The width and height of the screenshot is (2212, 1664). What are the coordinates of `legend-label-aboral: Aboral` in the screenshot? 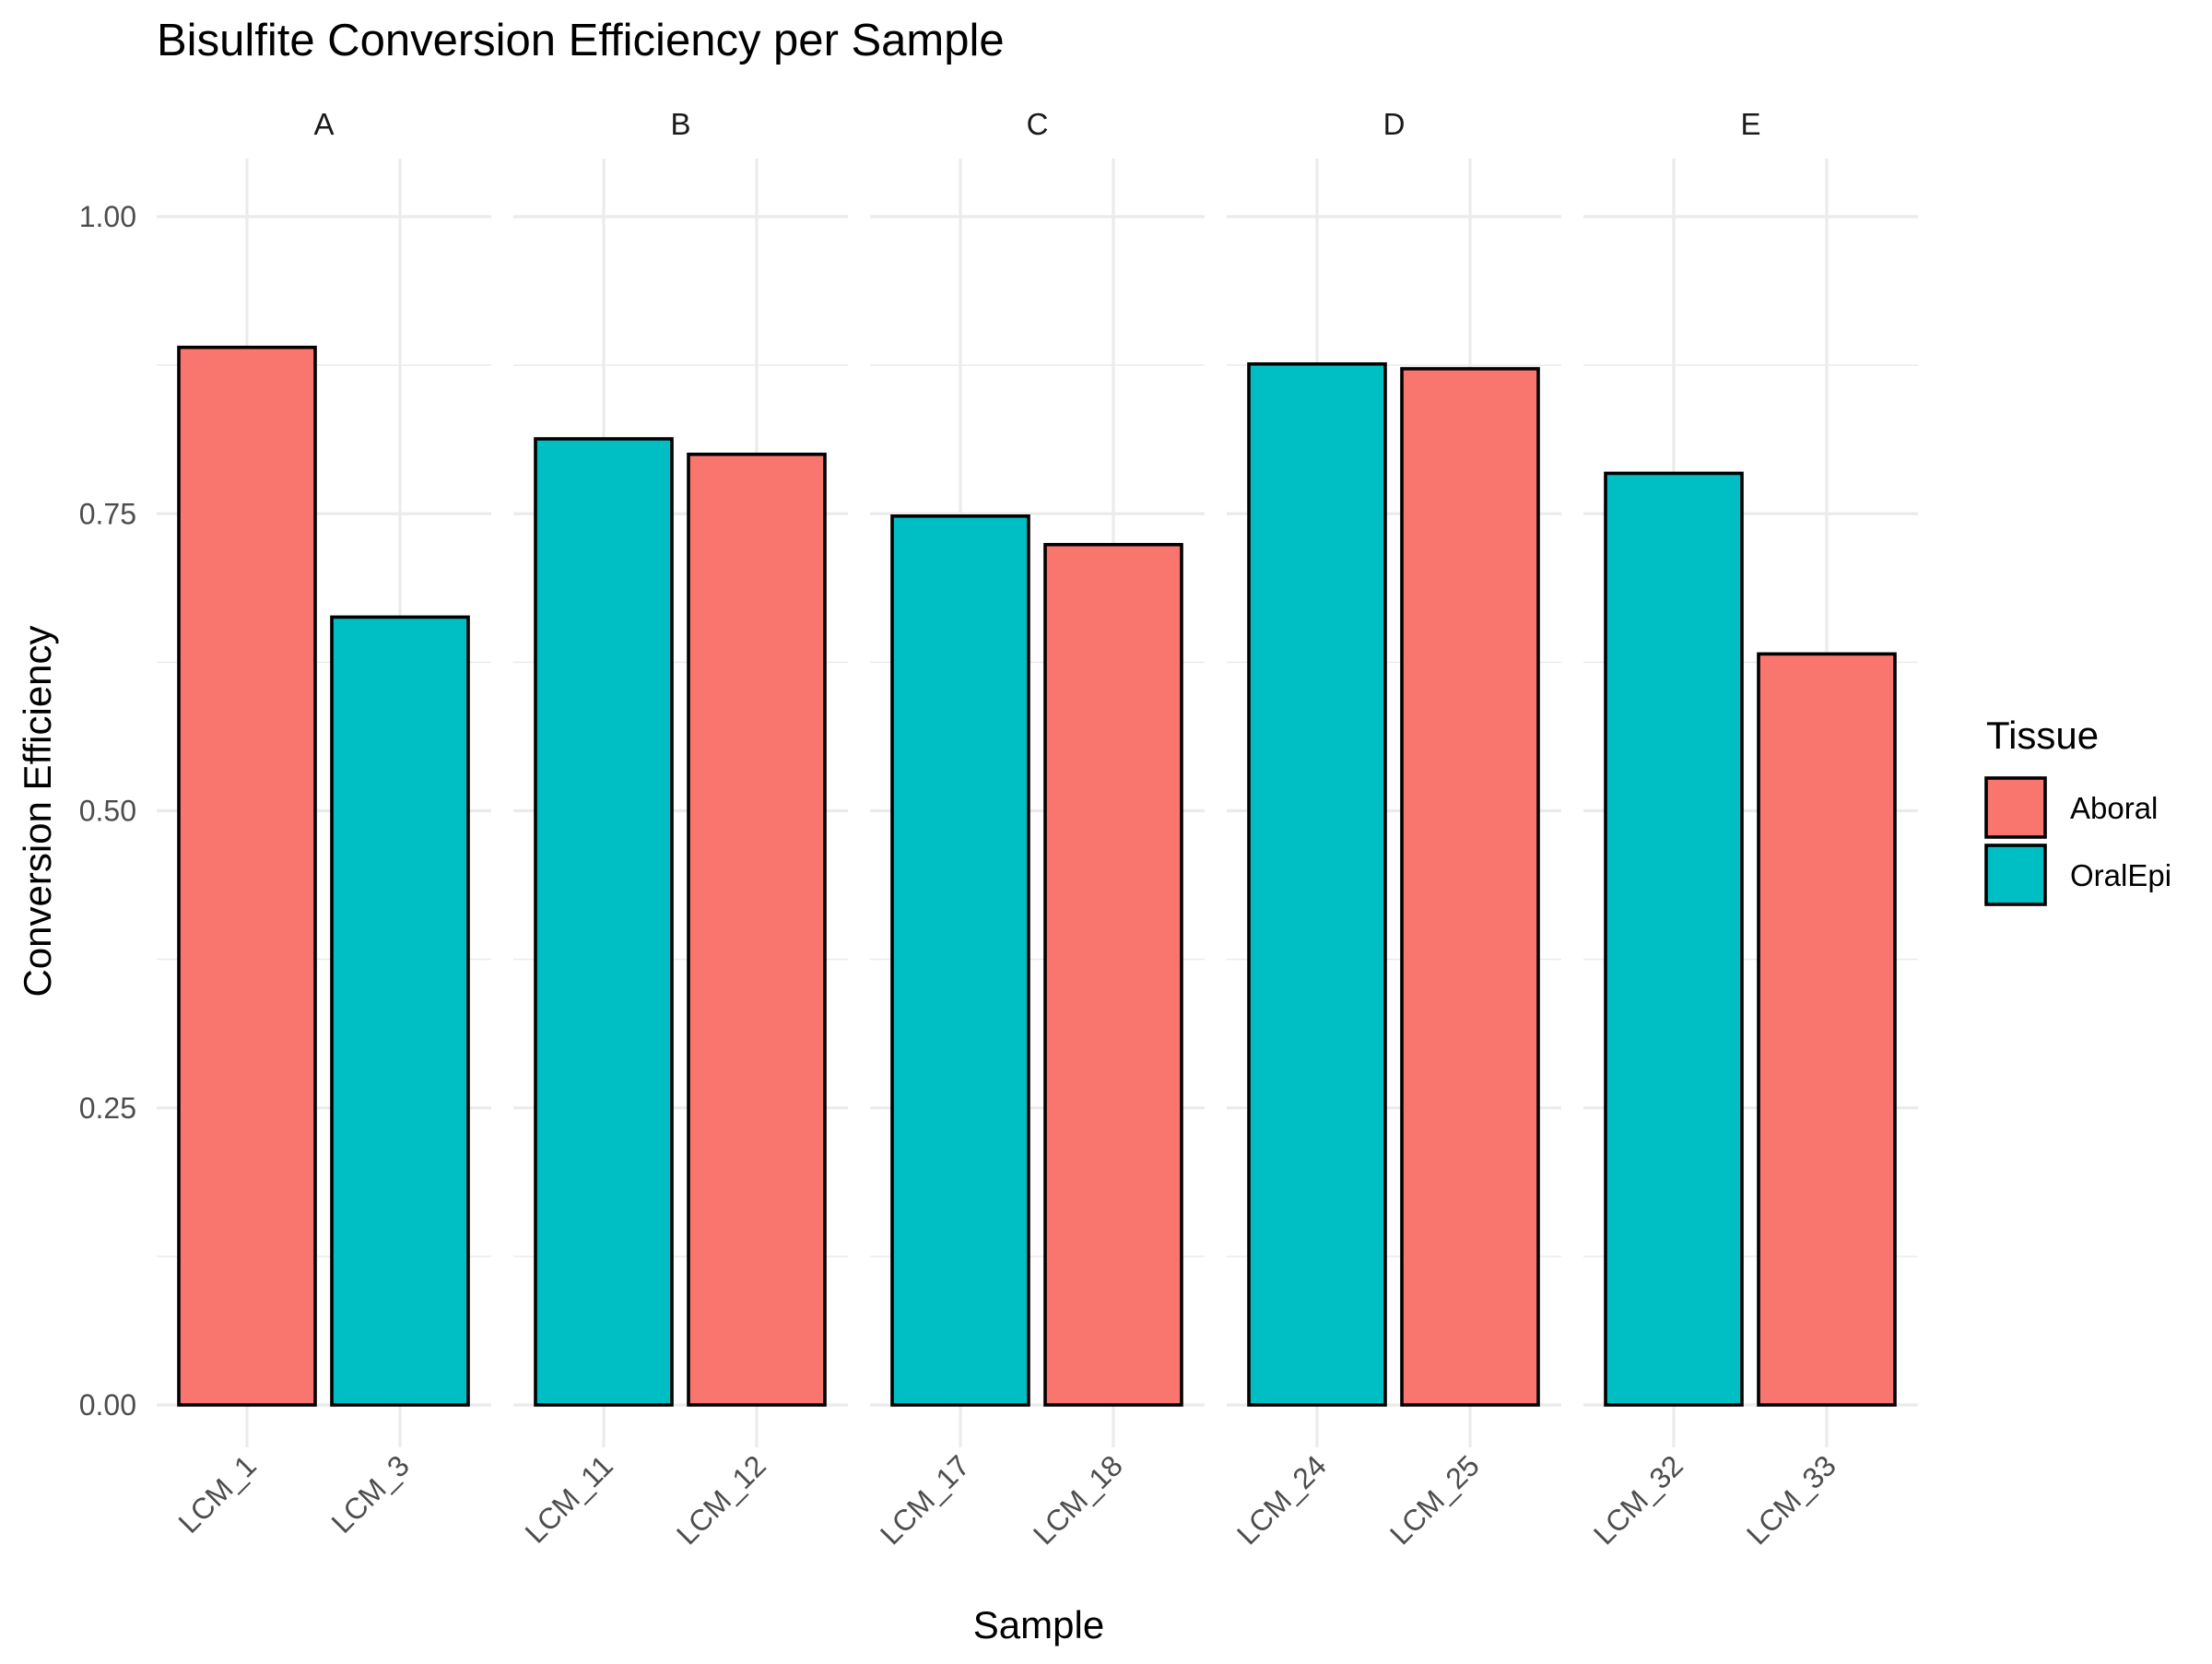 It's located at (2114, 808).